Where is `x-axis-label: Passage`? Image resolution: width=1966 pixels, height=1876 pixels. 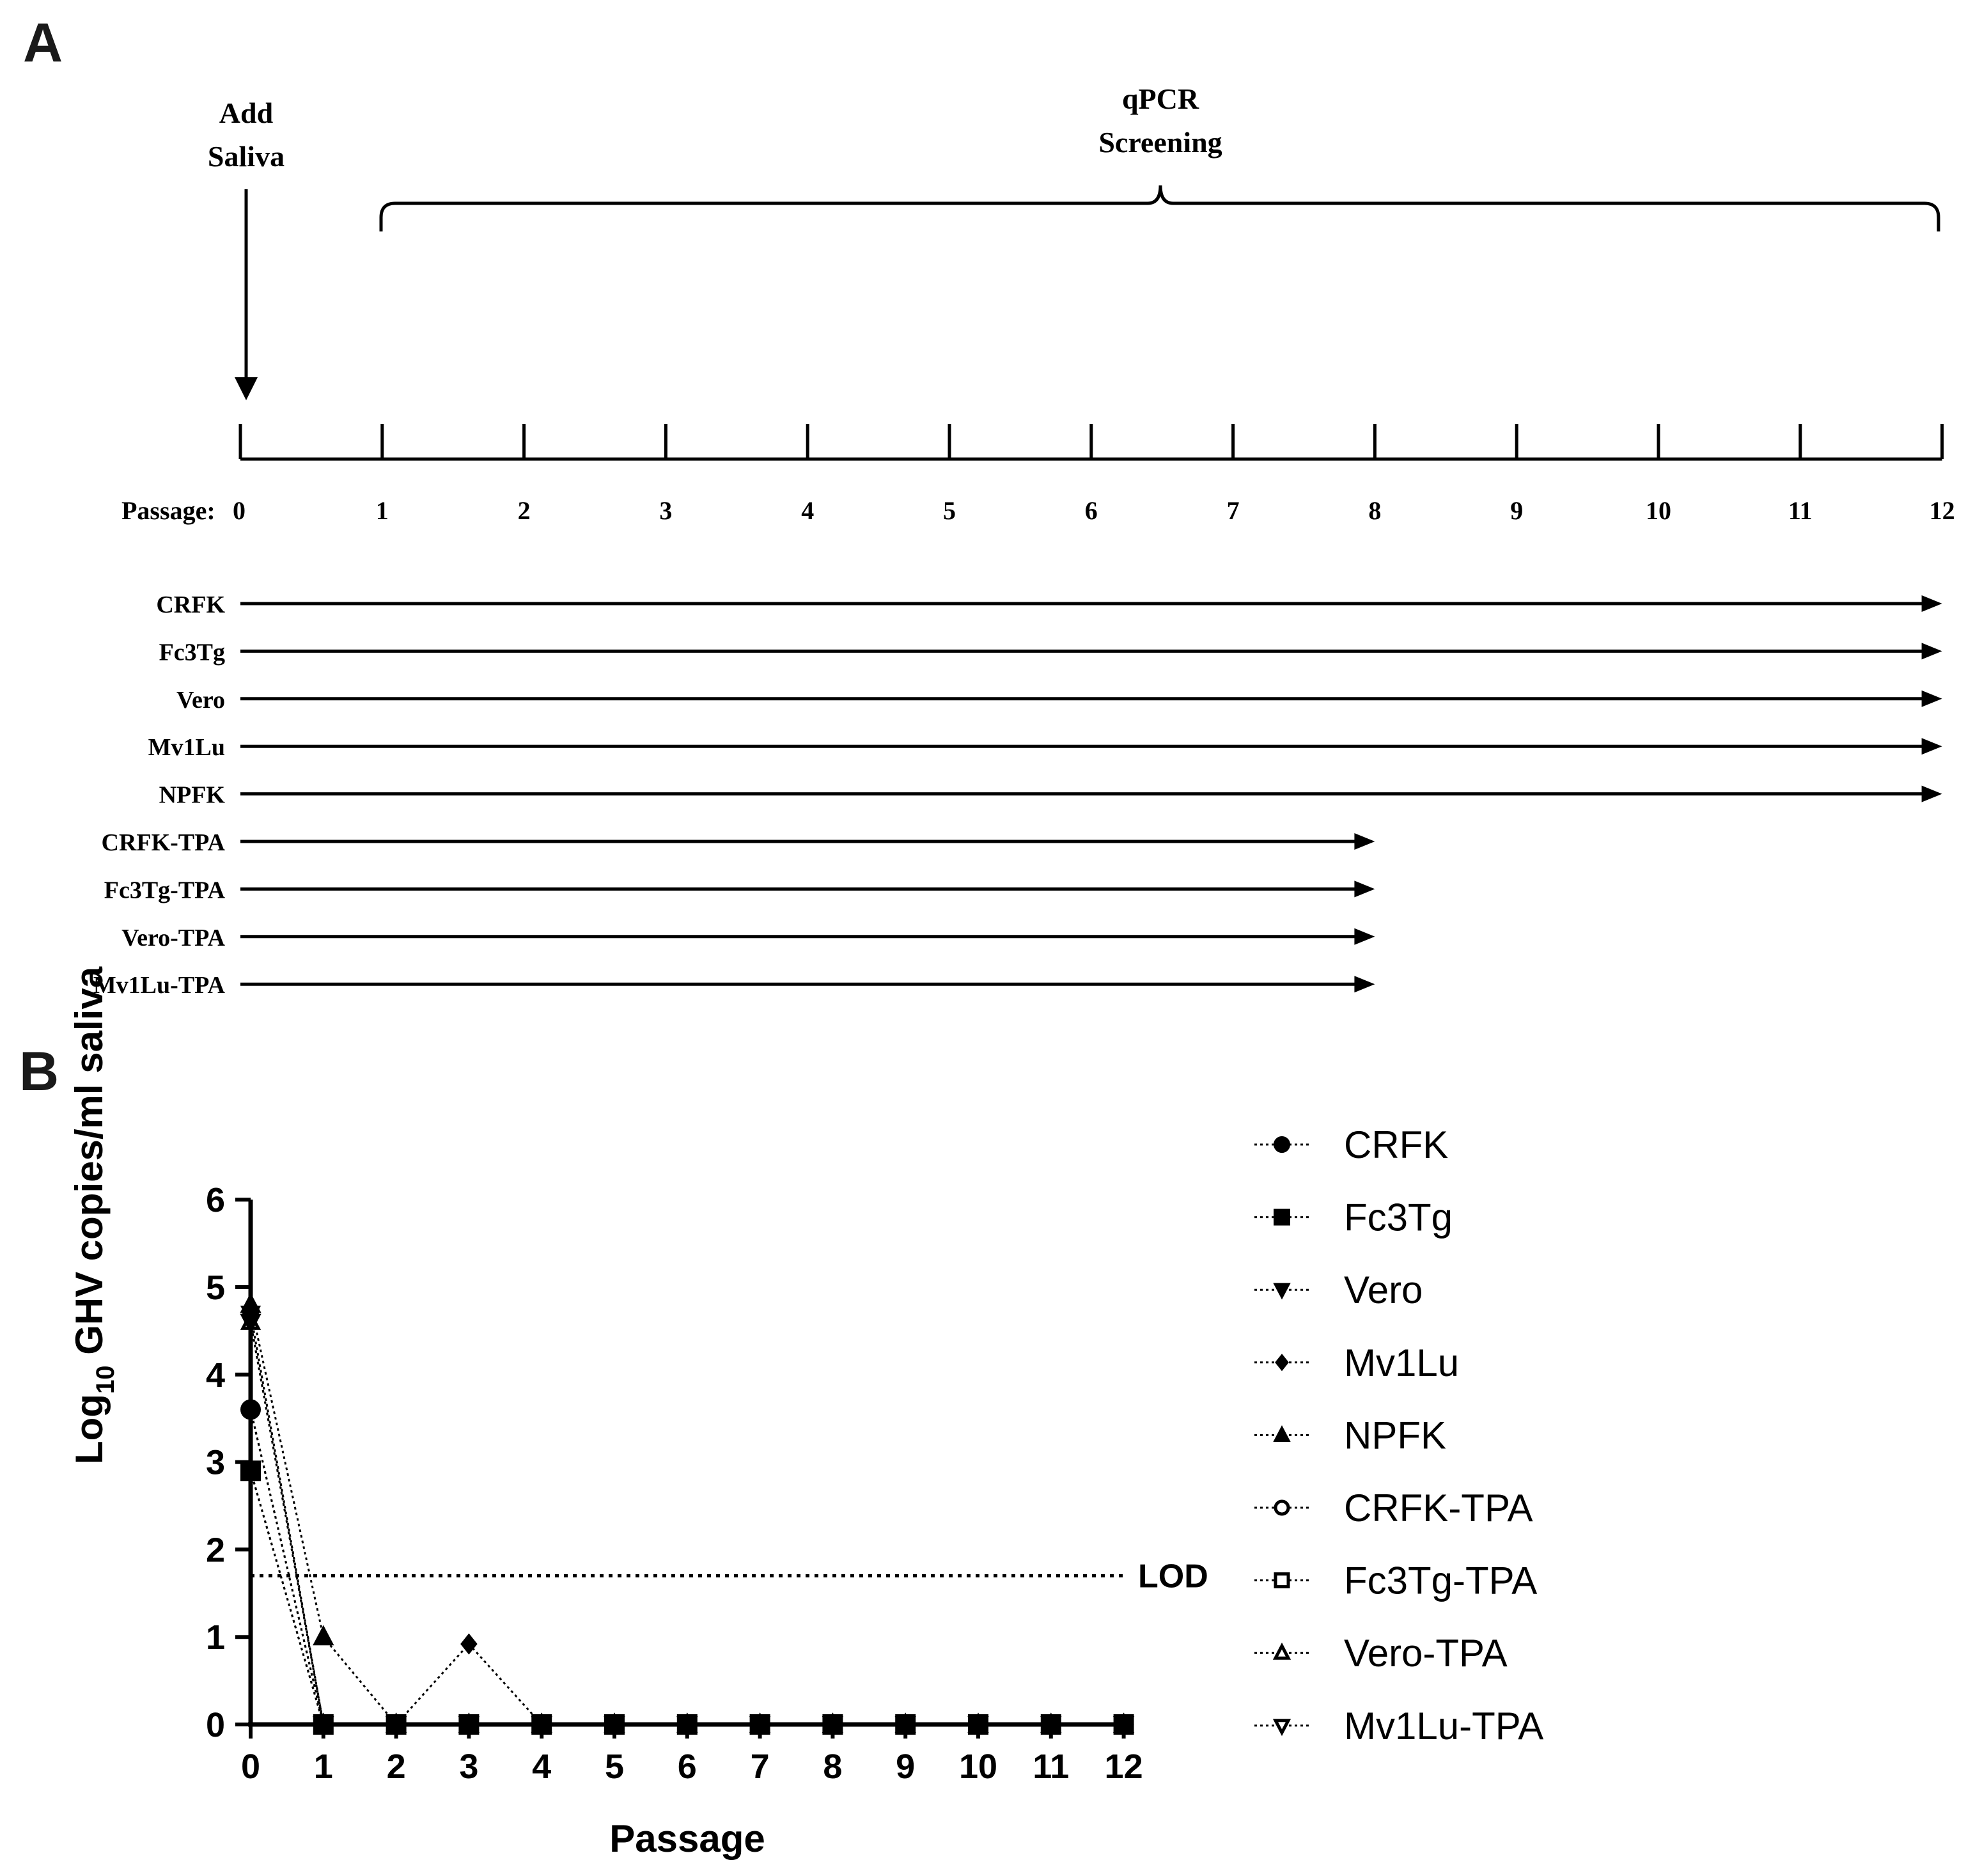 x-axis-label: Passage is located at coordinates (687, 1839).